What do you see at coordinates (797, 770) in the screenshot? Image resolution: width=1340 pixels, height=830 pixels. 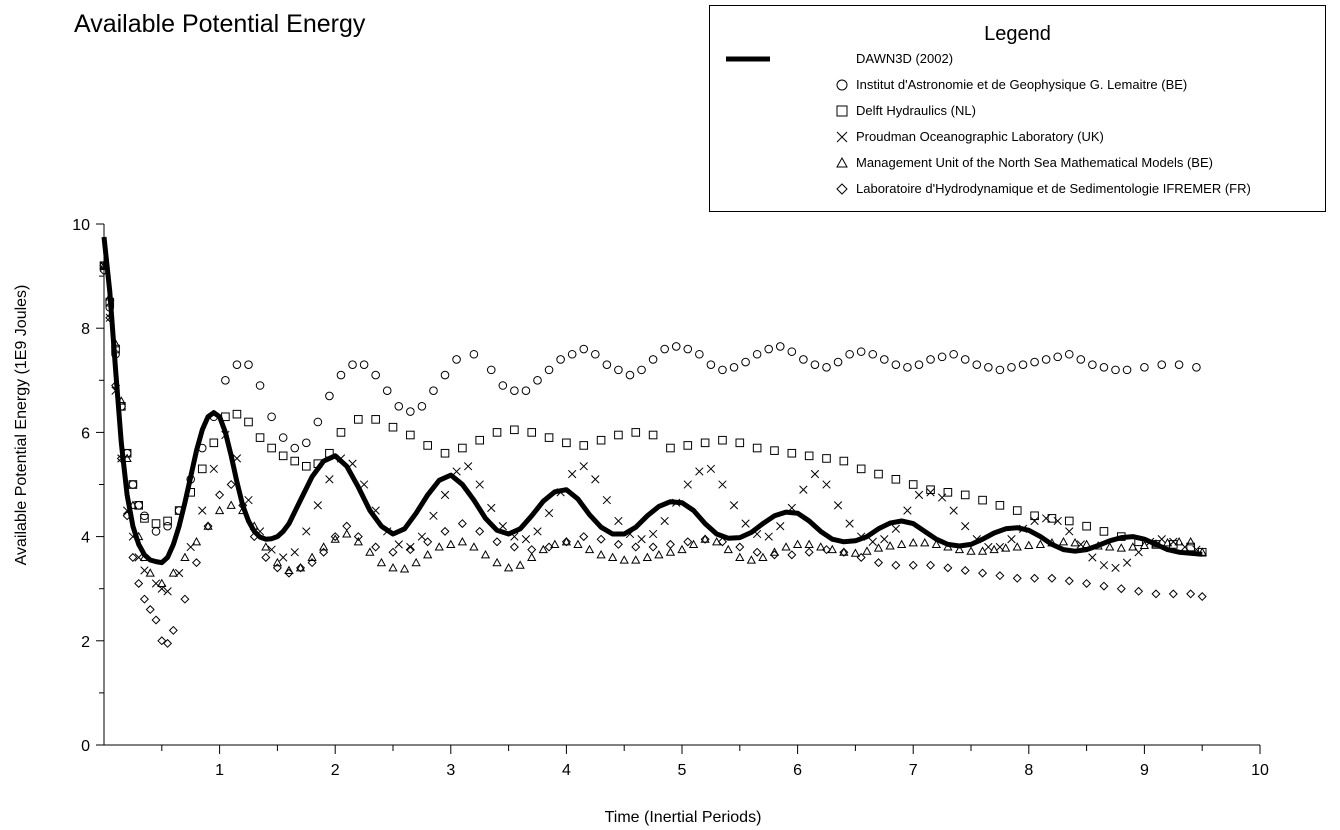 I see `x-tick-label: 6` at bounding box center [797, 770].